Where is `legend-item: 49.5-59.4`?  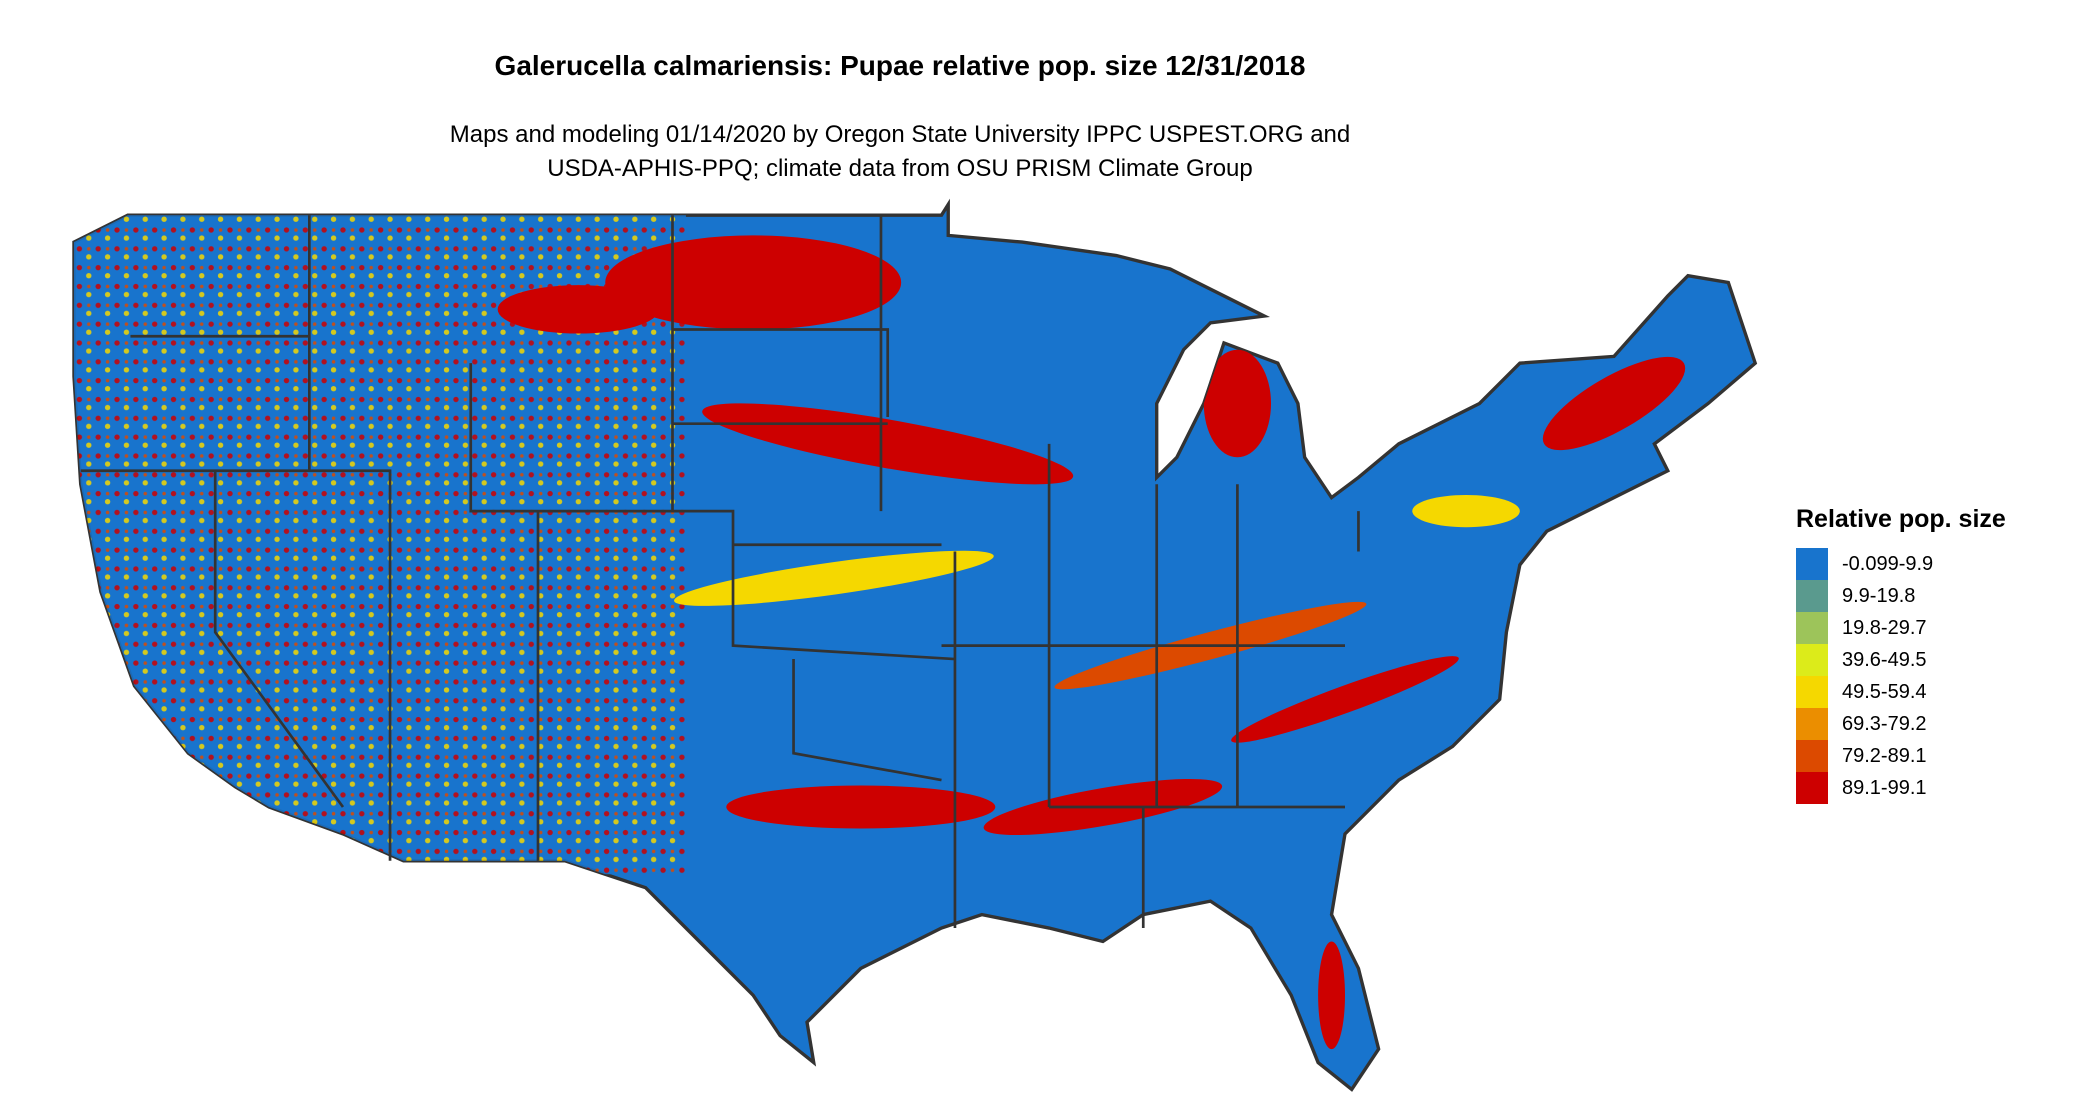
legend-item: 49.5-59.4 is located at coordinates (1901, 692).